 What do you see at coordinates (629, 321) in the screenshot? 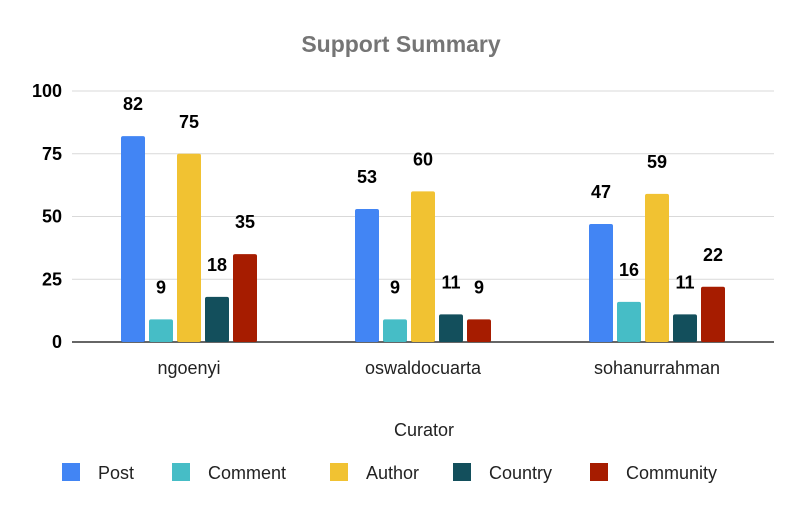
I see `bar-comment-sohanurrahman` at bounding box center [629, 321].